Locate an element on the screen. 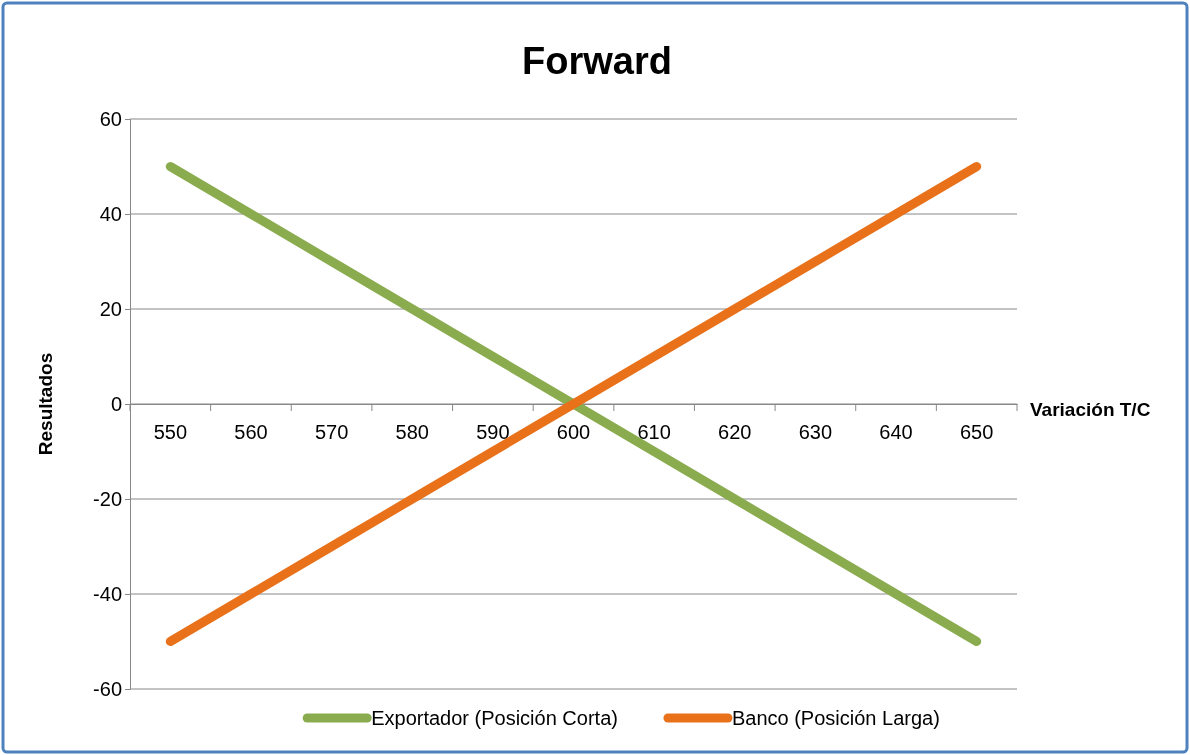 Image resolution: width=1190 pixels, height=755 pixels. y-tick-label: -60 is located at coordinates (107, 688).